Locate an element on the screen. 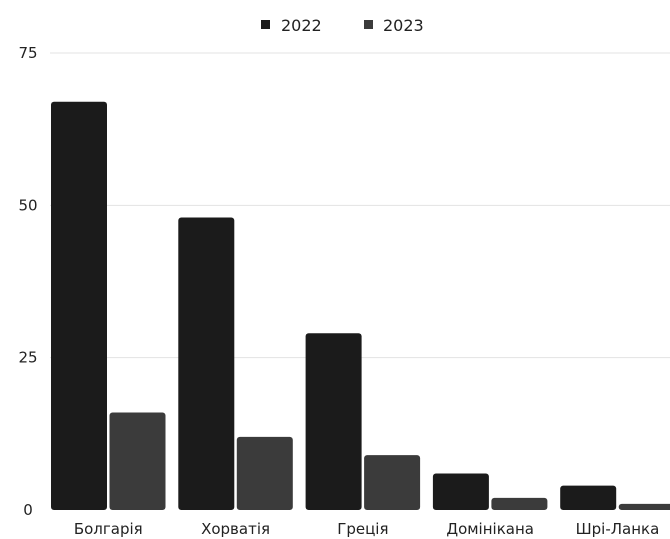  x-tick-label: Хорватія is located at coordinates (235, 529).